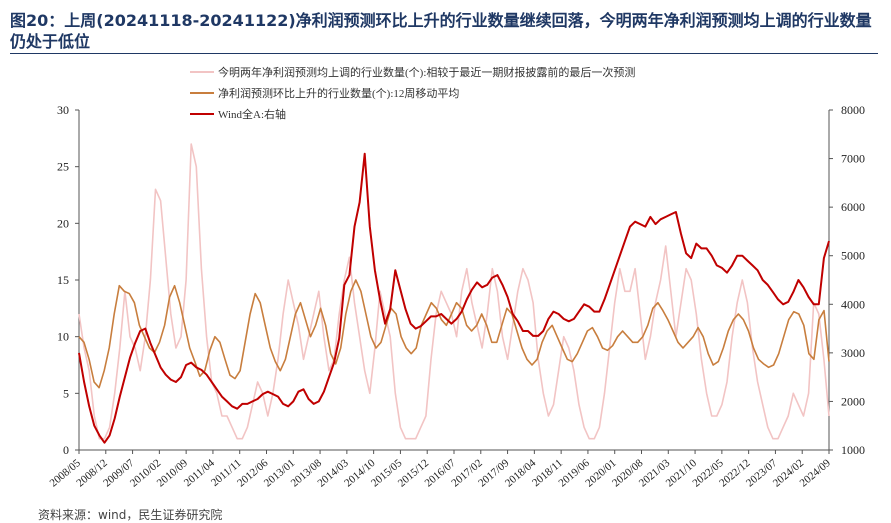 Image resolution: width=891 pixels, height=523 pixels. What do you see at coordinates (63, 110) in the screenshot?
I see `left-tick-label: 30` at bounding box center [63, 110].